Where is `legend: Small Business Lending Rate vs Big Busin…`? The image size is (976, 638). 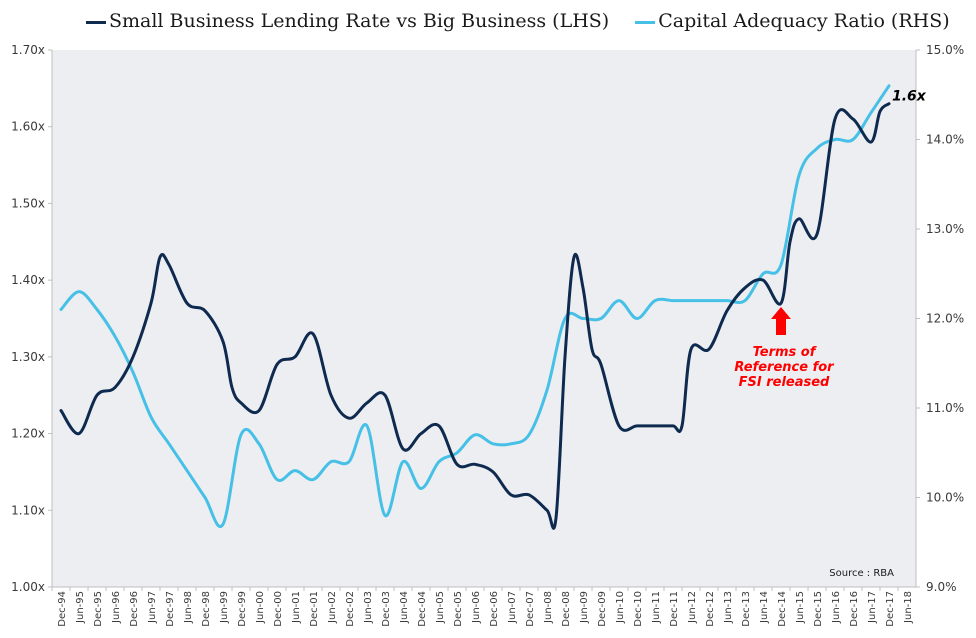 legend: Small Business Lending Rate vs Big Busin… is located at coordinates (518, 21).